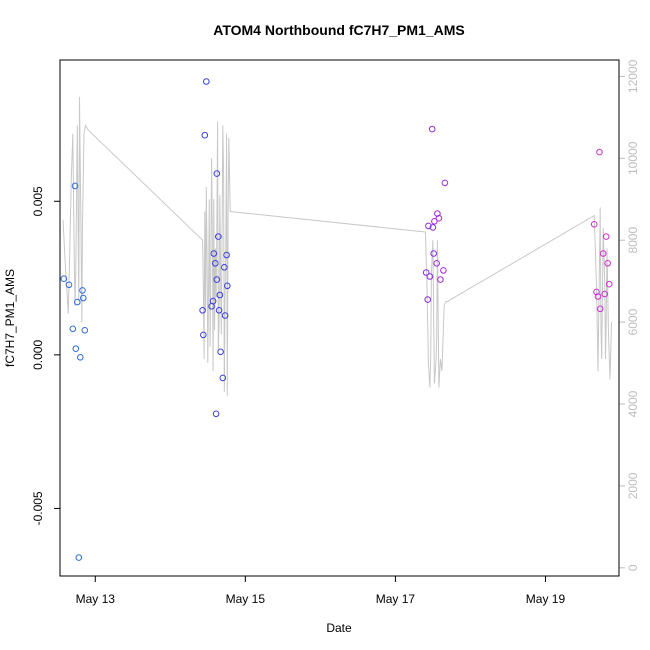 This screenshot has width=650, height=650. I want to click on y2-tick-label: 10000, so click(633, 158).